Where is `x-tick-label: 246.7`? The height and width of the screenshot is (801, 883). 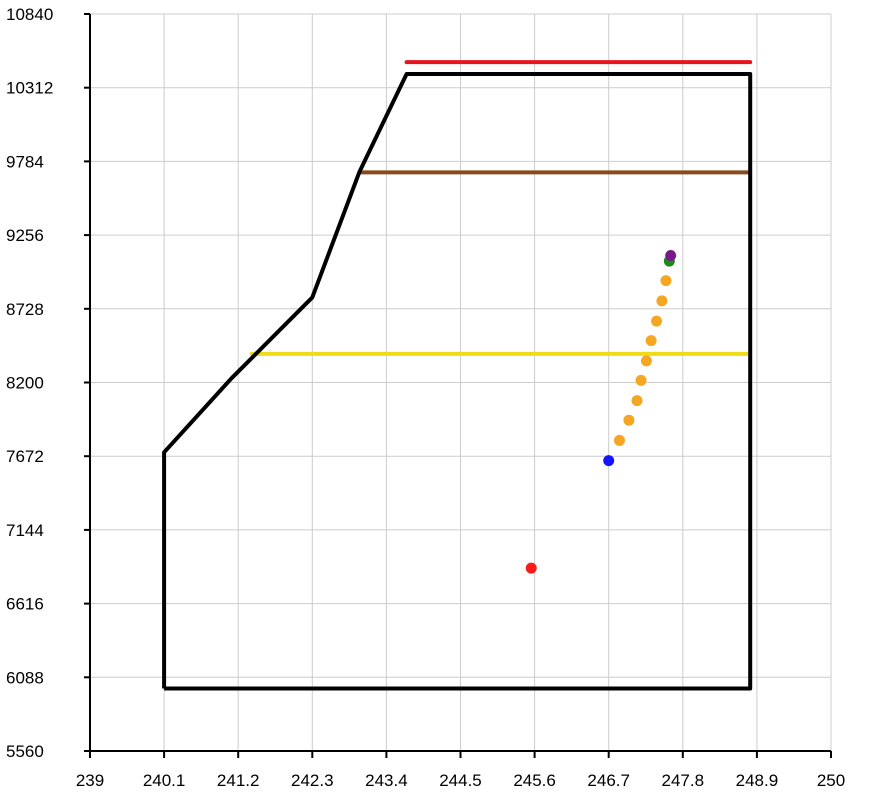 x-tick-label: 246.7 is located at coordinates (608, 780).